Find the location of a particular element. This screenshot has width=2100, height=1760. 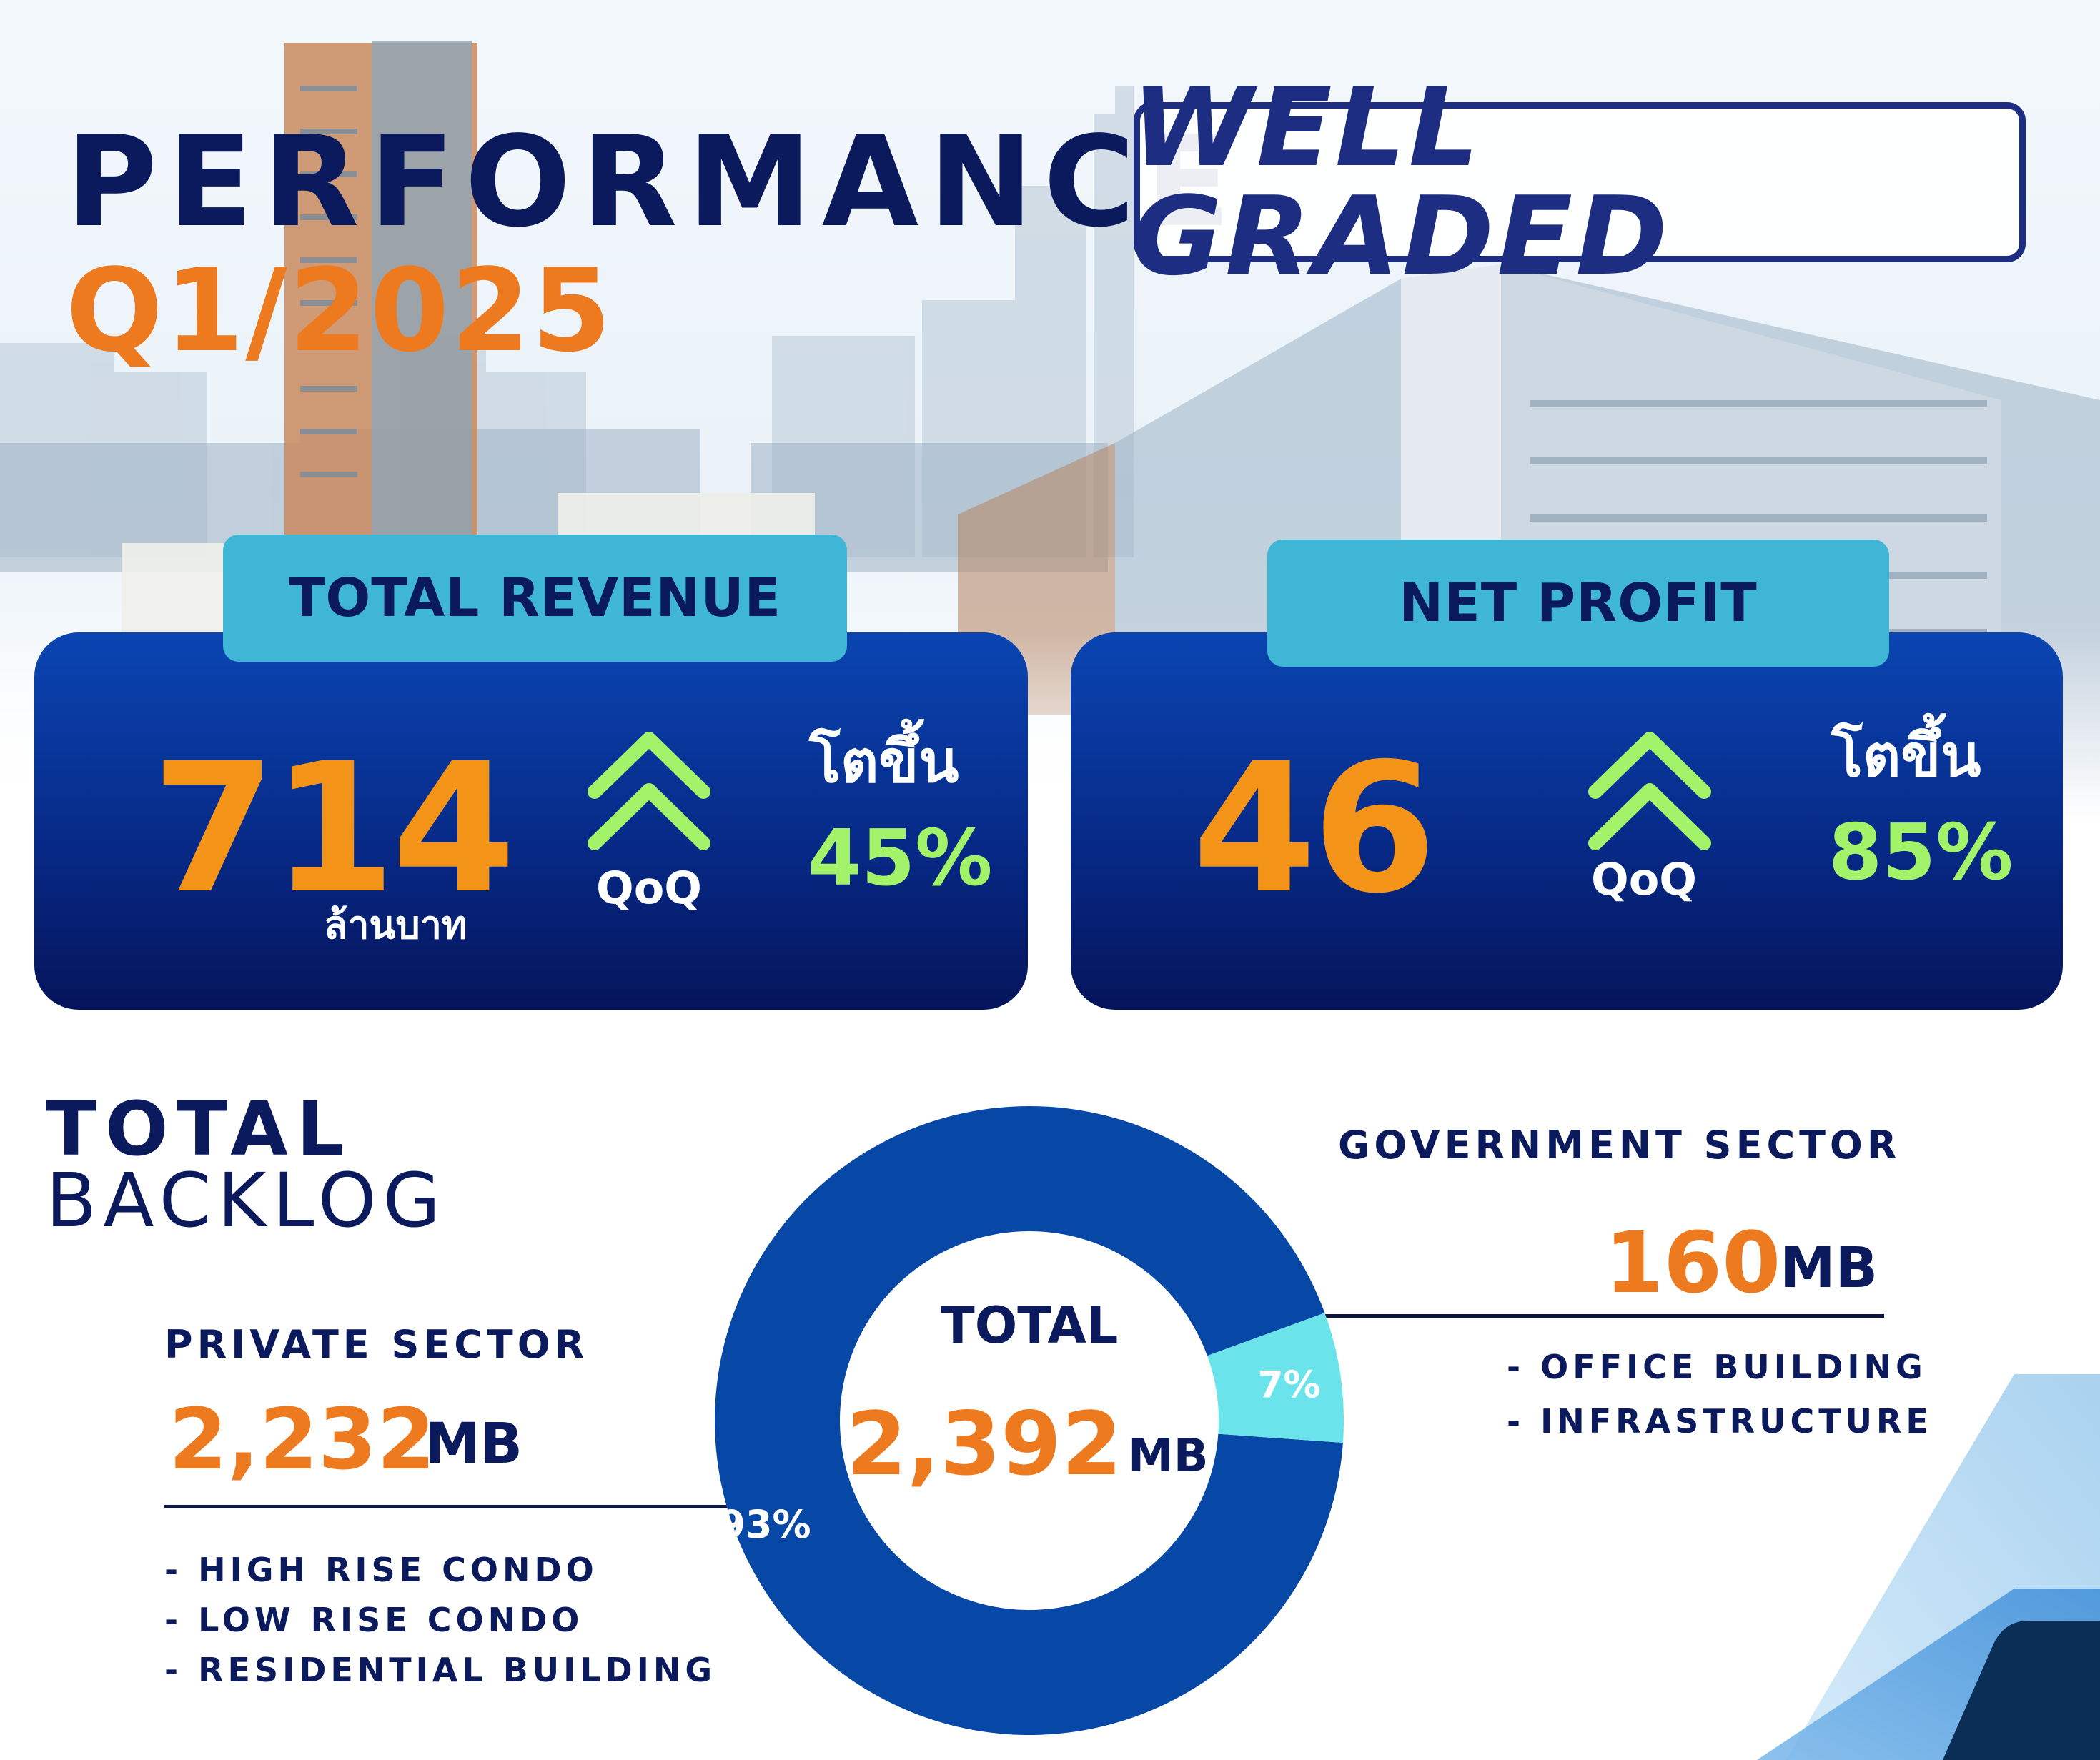

private-sector-item: - LOW RISE CONDO is located at coordinates (374, 1620).